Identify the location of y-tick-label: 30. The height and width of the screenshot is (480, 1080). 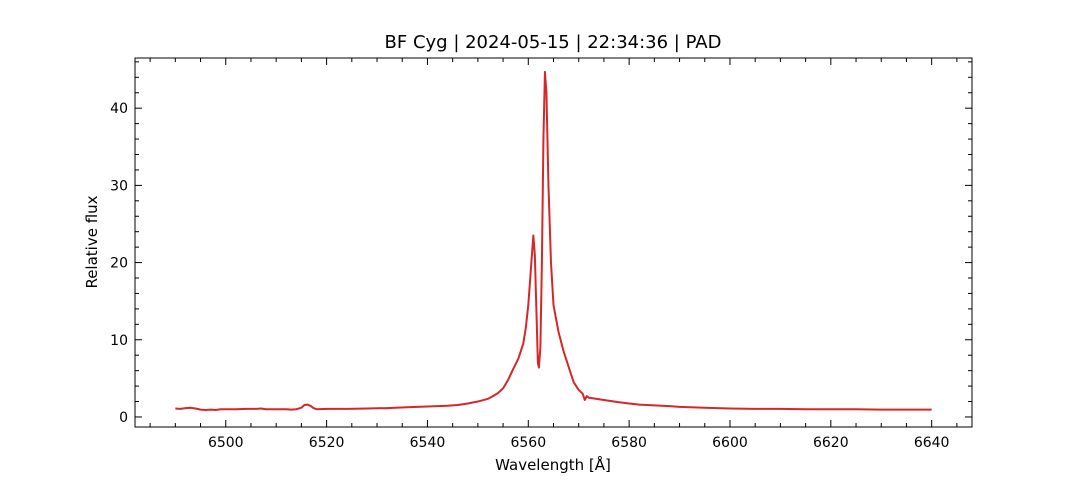
(119, 186).